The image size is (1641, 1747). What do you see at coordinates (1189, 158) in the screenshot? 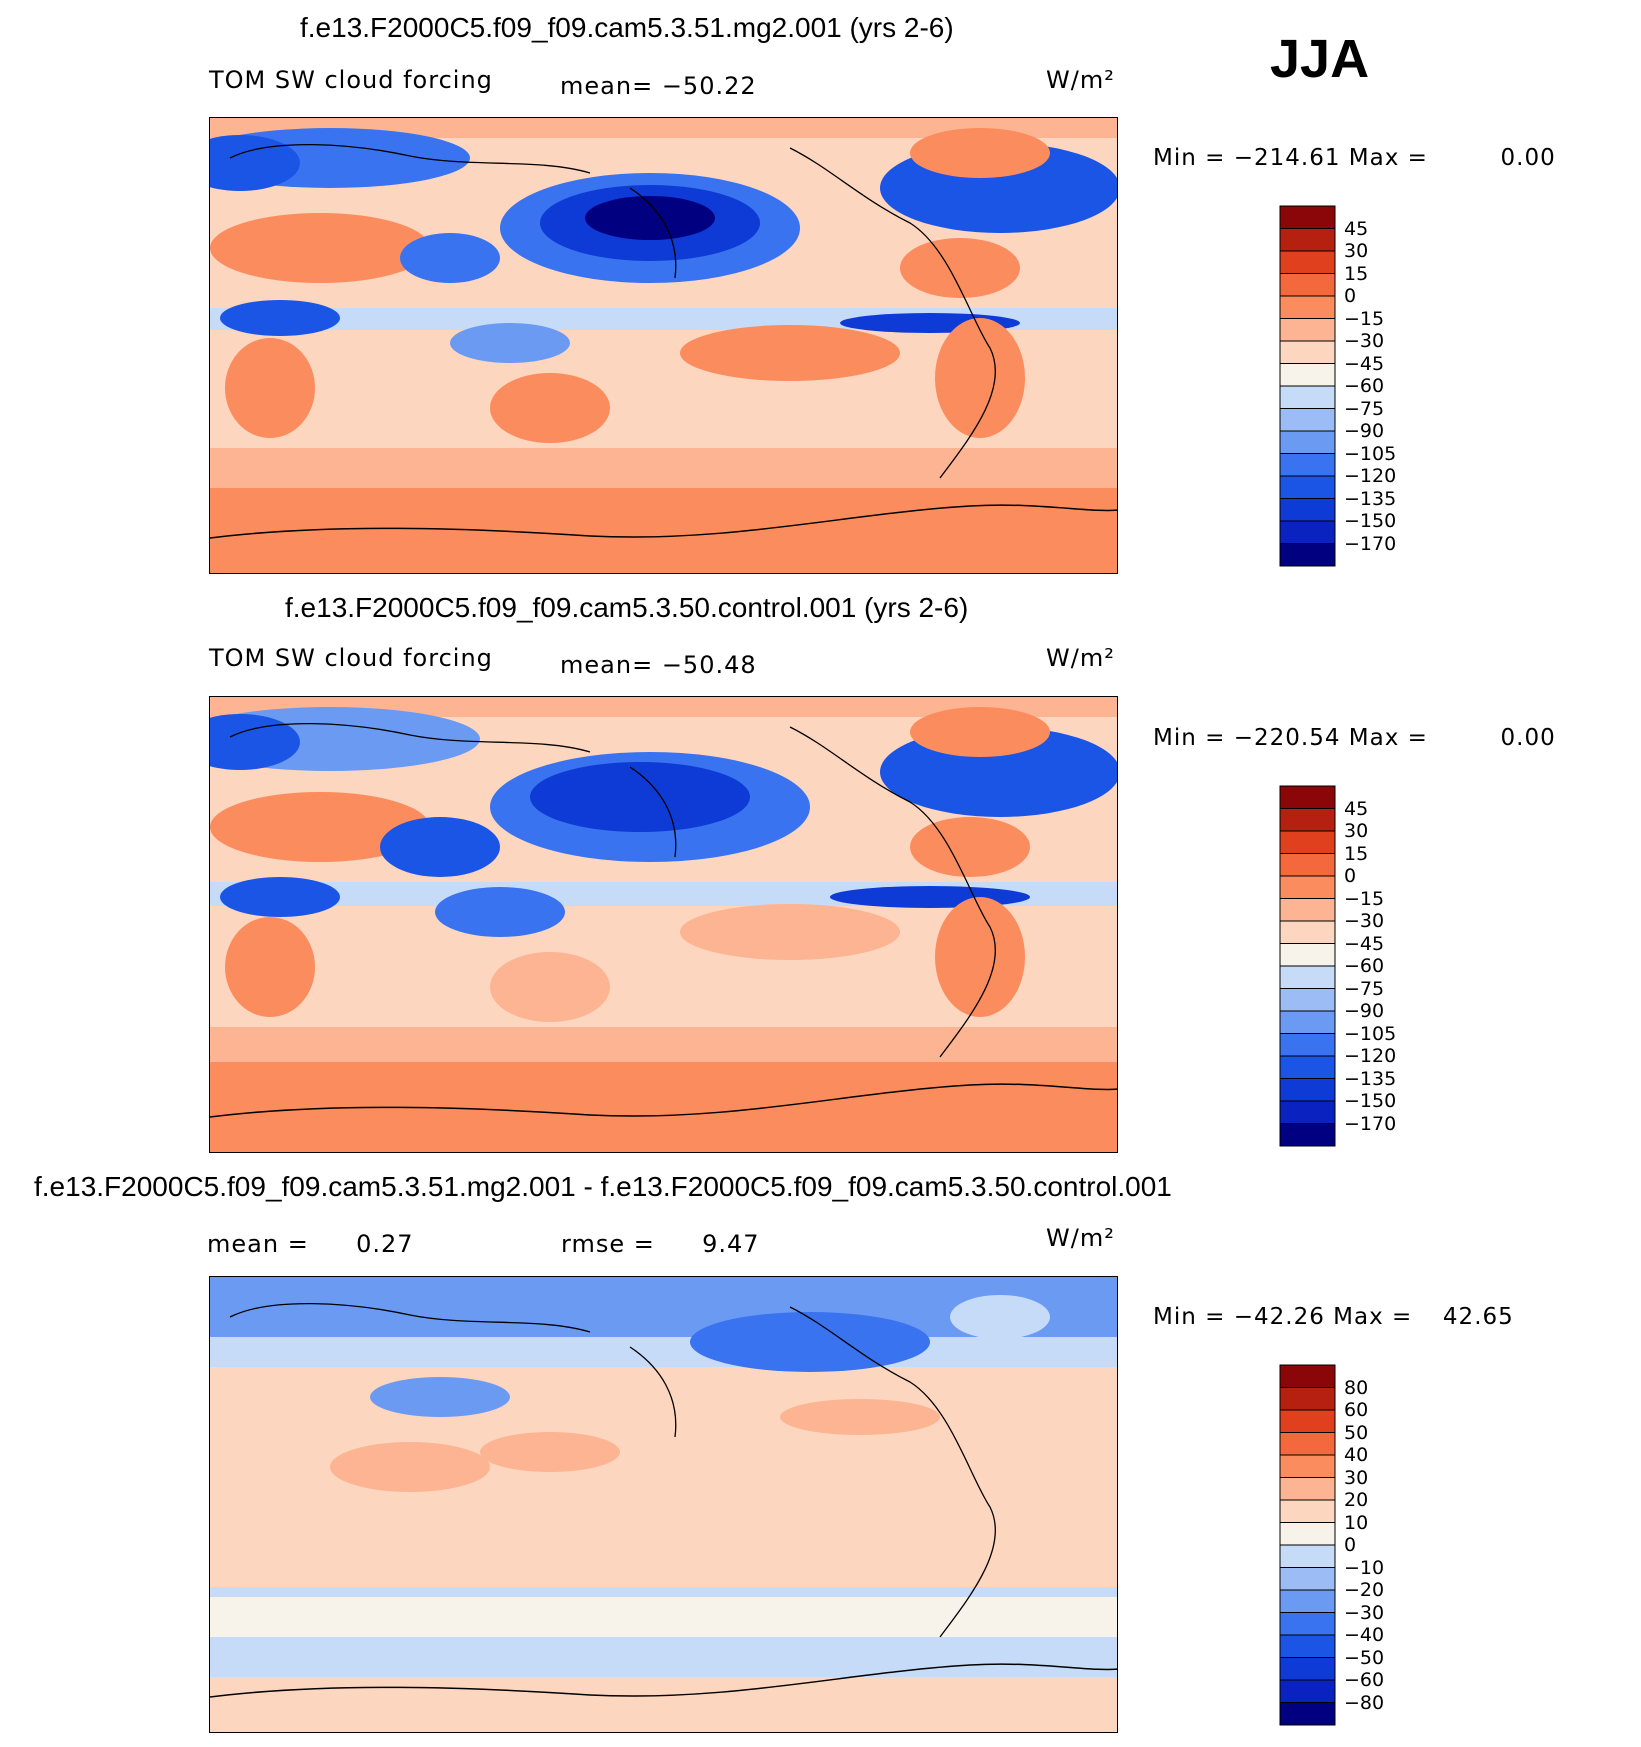
I see `panel1-min-label: Min =` at bounding box center [1189, 158].